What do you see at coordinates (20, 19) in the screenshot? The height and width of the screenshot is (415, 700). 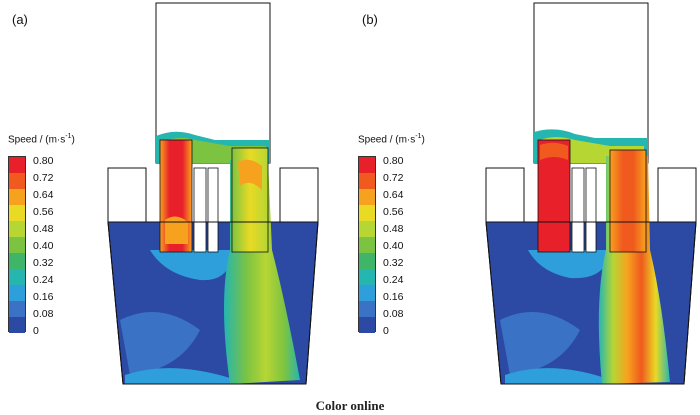 I see `panel-label: (a)` at bounding box center [20, 19].